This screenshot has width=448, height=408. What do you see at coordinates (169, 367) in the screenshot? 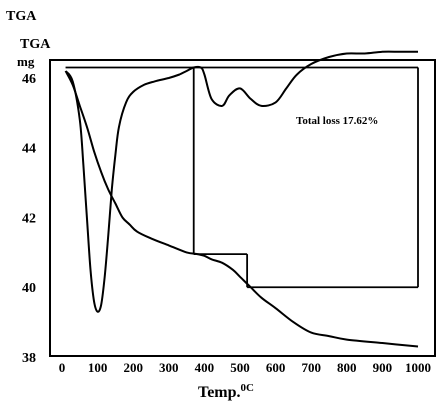
I see `x-tick-label-300: 300` at bounding box center [169, 367].